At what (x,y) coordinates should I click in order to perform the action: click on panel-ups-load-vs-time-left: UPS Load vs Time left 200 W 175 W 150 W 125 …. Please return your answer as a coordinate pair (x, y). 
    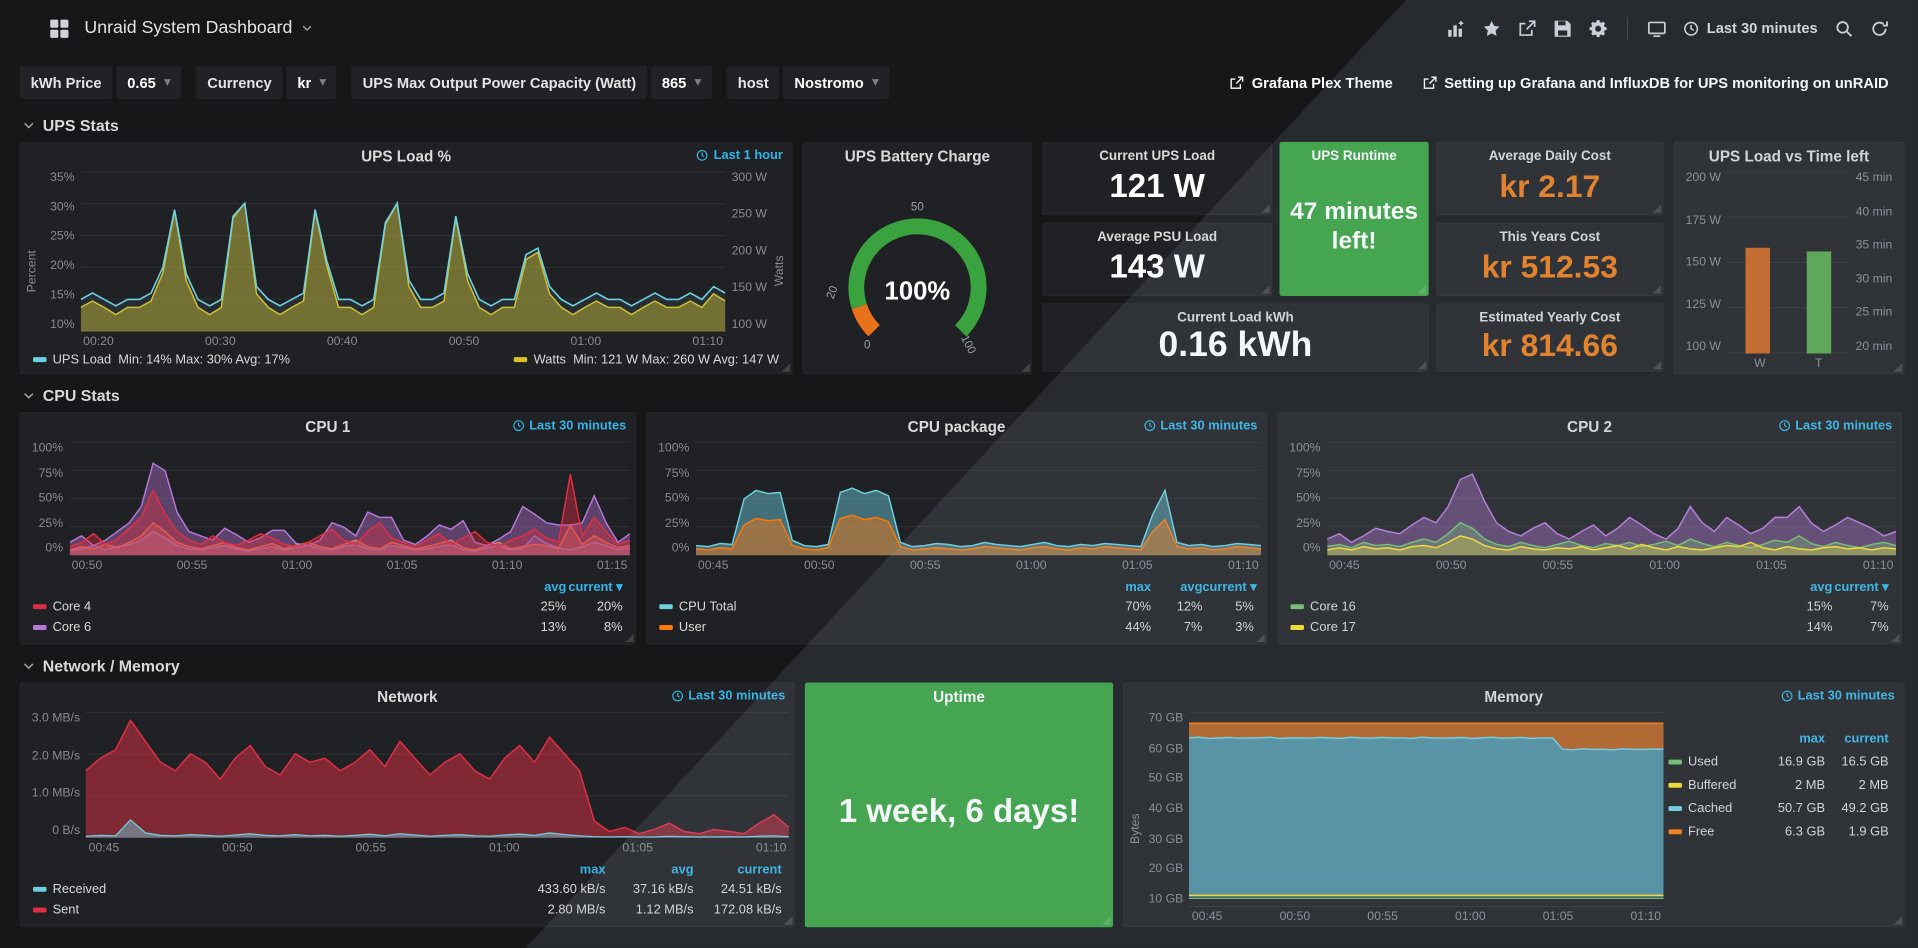
    Looking at the image, I should click on (1789, 258).